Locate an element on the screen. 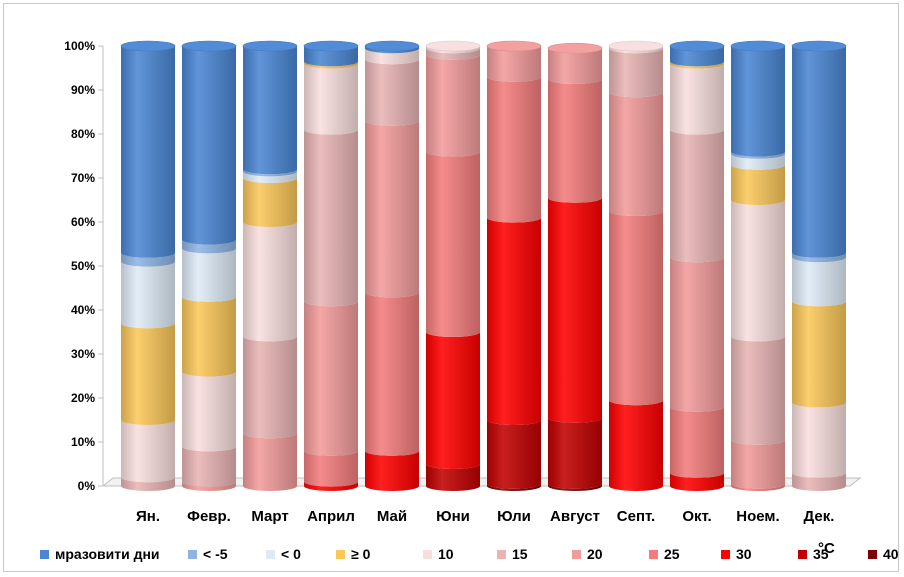 This screenshot has height=577, width=904. chart-legend: мразовити дни < -5 < 0 ≥ 0 10 15 20 25 30 35 40 is located at coordinates (469, 554).